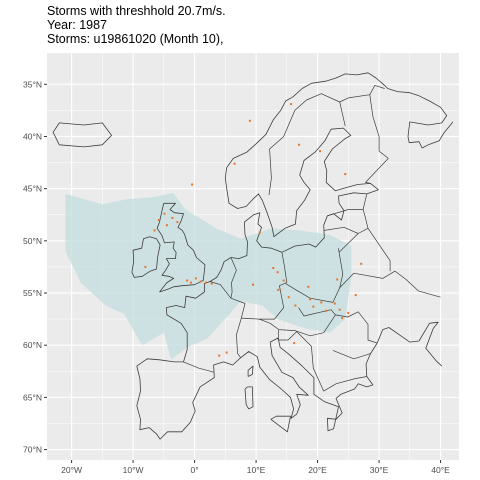 The height and width of the screenshot is (480, 480). Describe the element at coordinates (440, 470) in the screenshot. I see `x-tick-label: 40°E` at that location.